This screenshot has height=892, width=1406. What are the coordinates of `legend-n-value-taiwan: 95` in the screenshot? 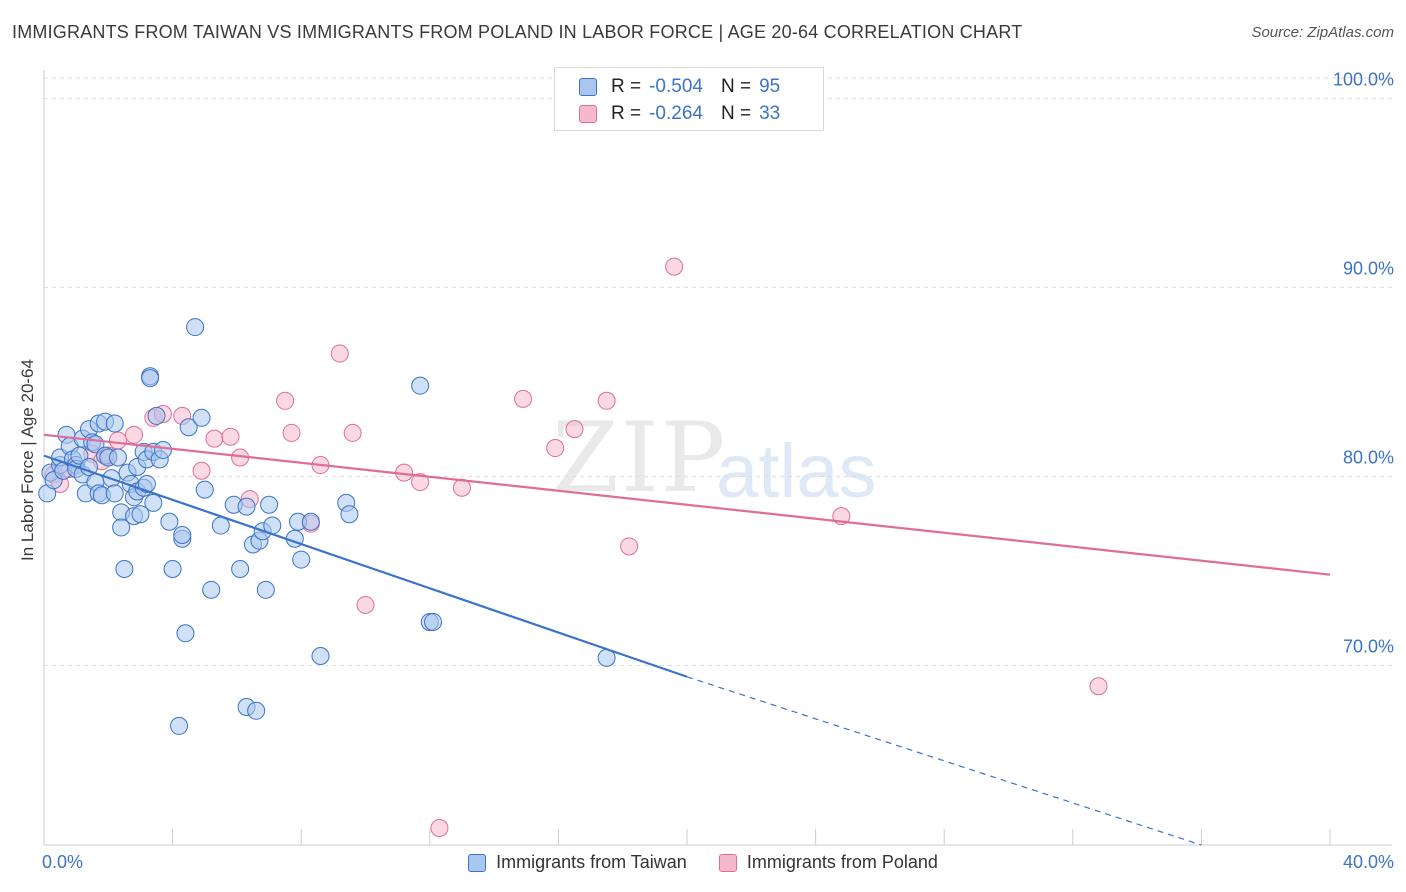 It's located at (770, 86).